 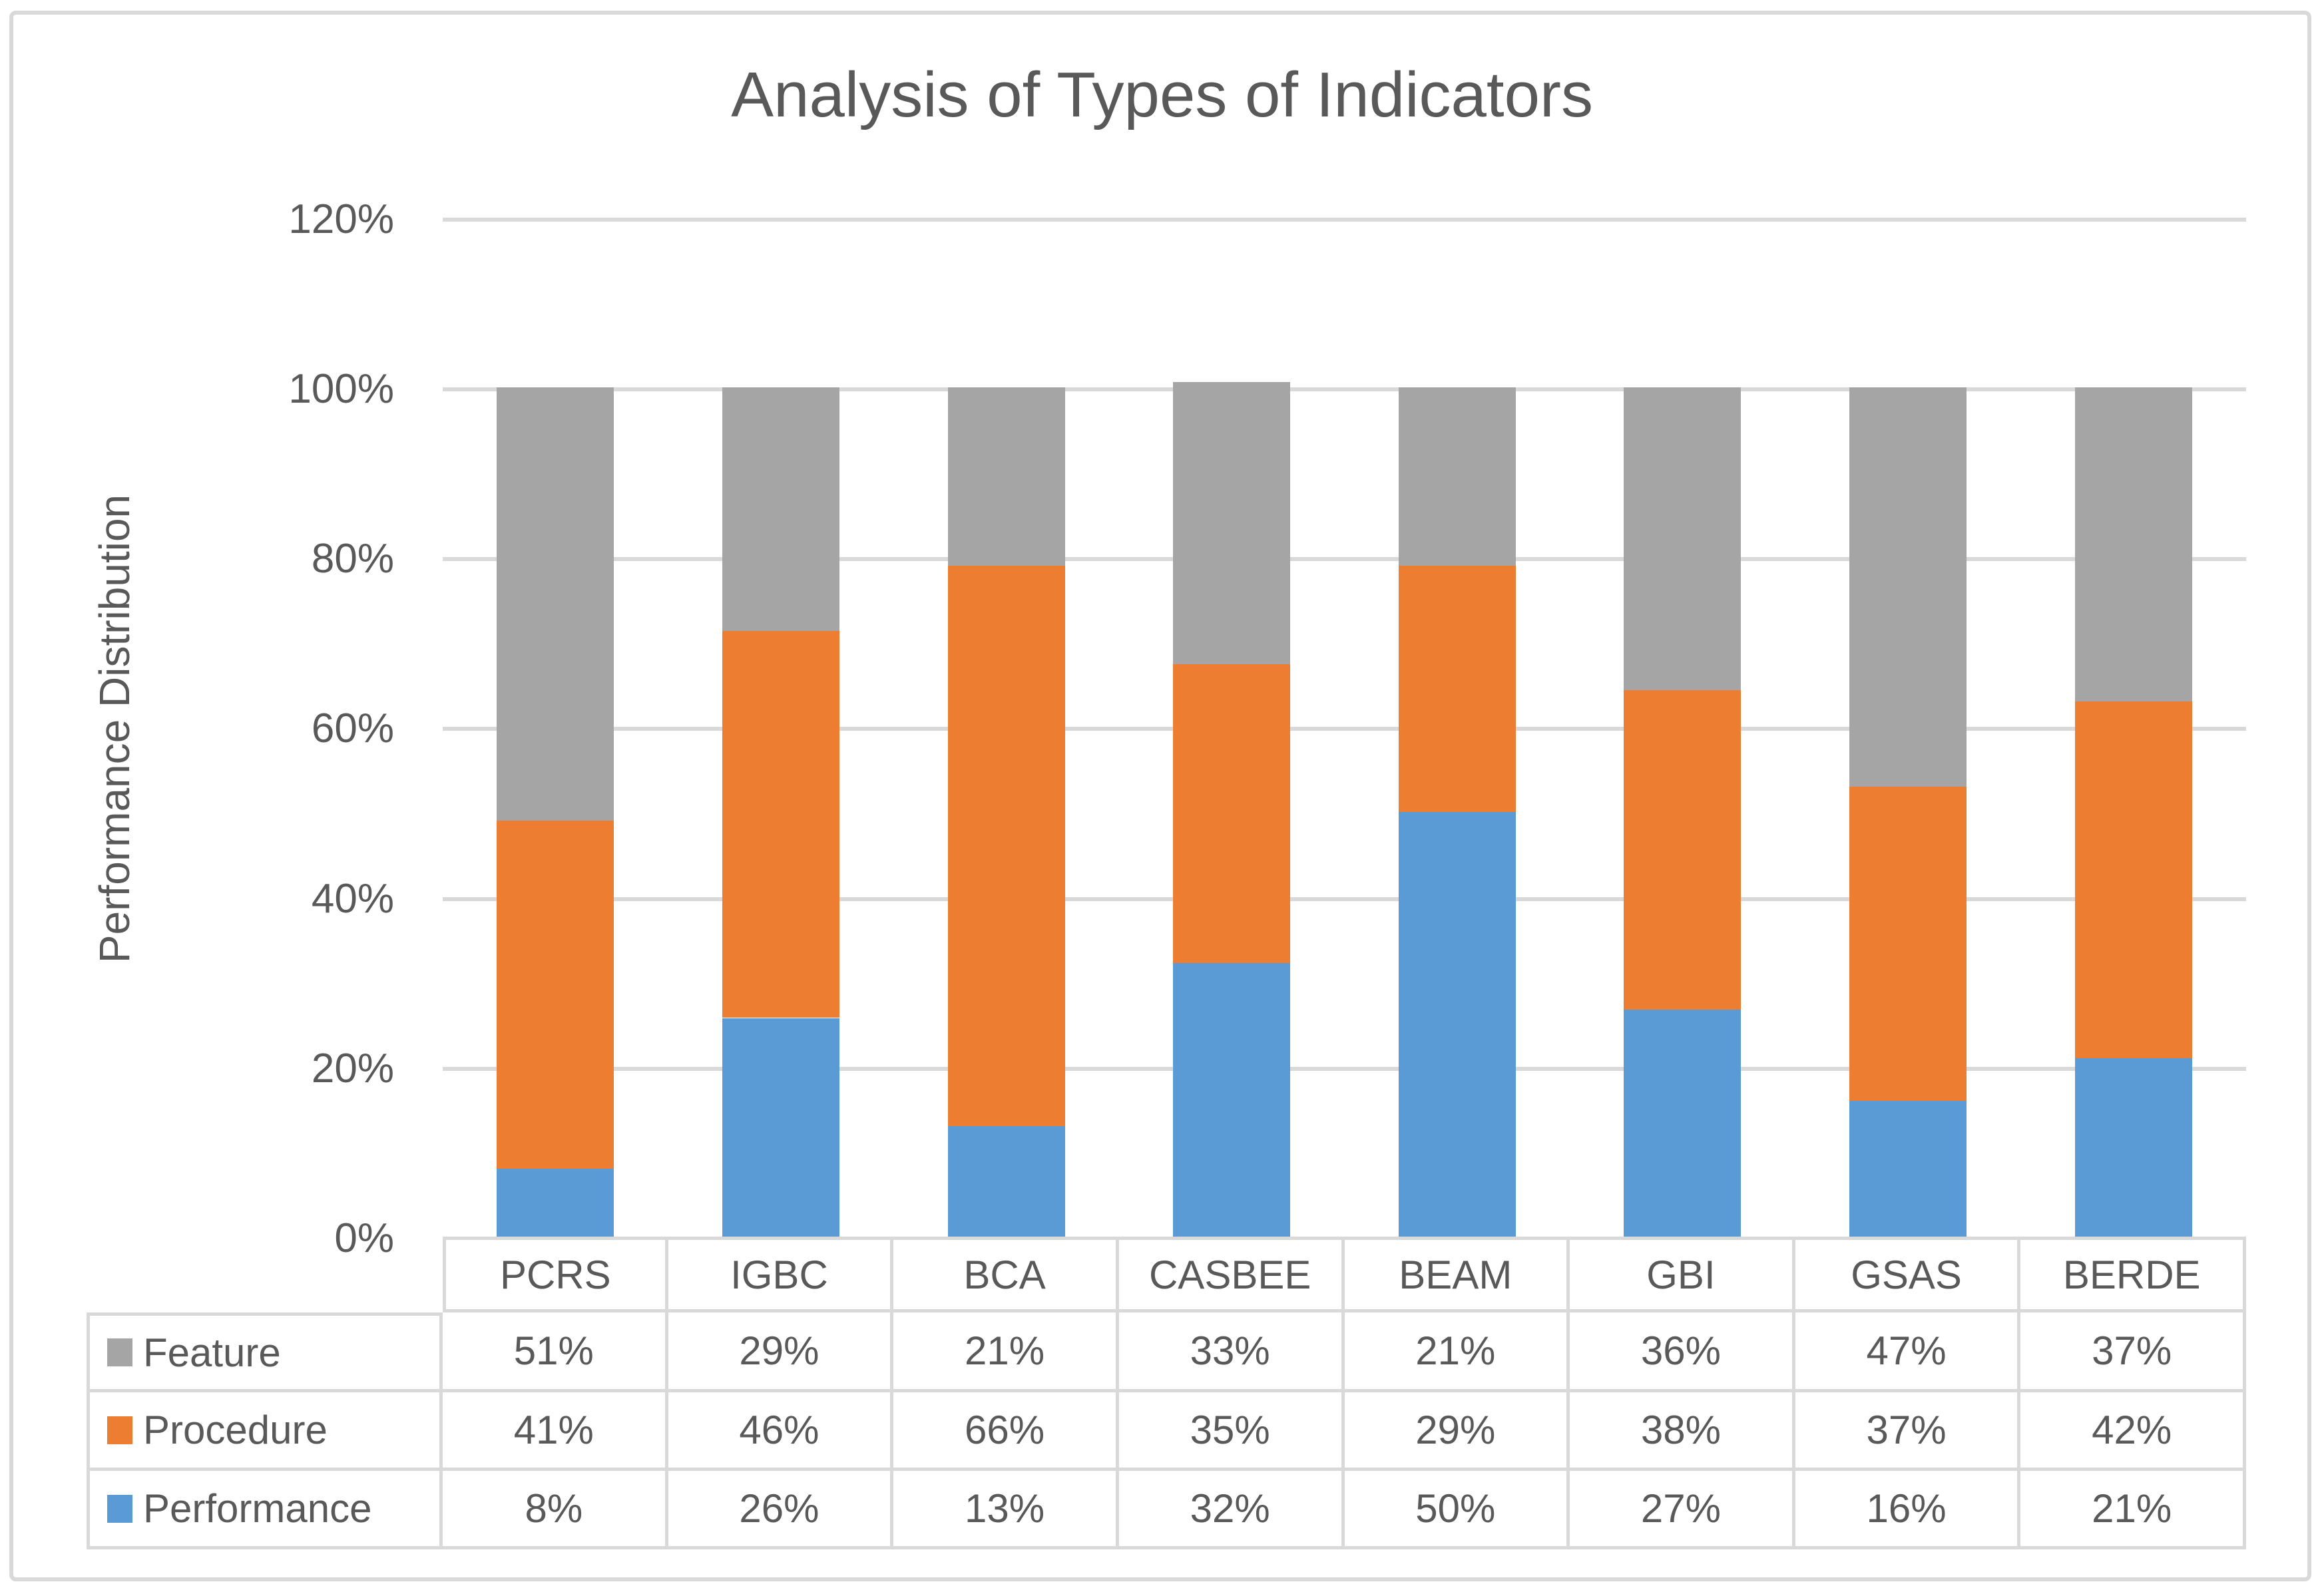 What do you see at coordinates (352, 898) in the screenshot?
I see `y-tick-label-40: 40%` at bounding box center [352, 898].